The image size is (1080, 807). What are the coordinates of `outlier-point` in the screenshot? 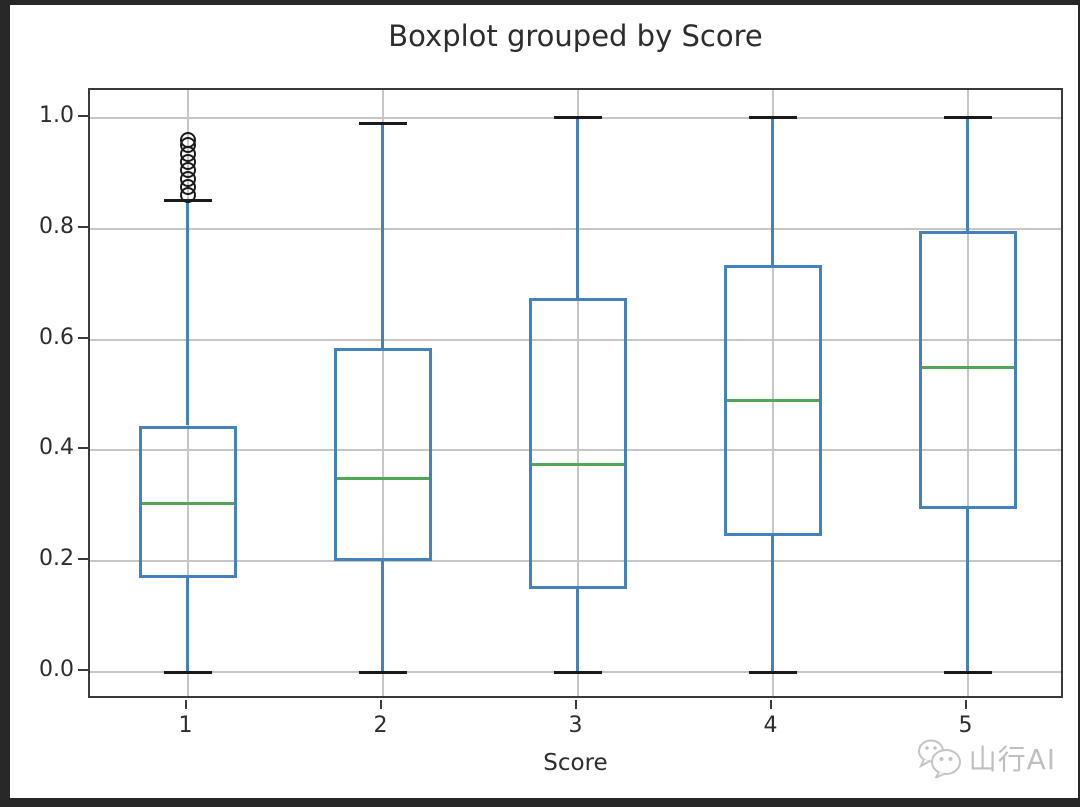 It's located at (187, 139).